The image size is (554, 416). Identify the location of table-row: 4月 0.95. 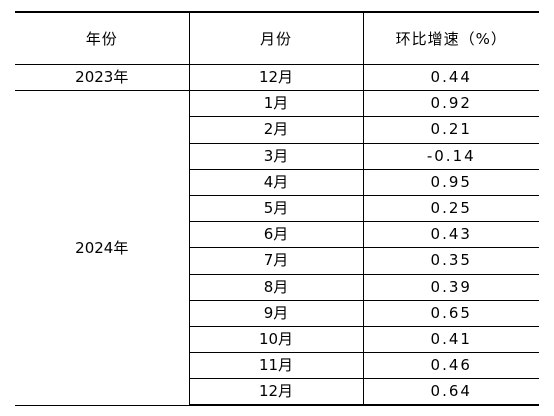
(277, 182).